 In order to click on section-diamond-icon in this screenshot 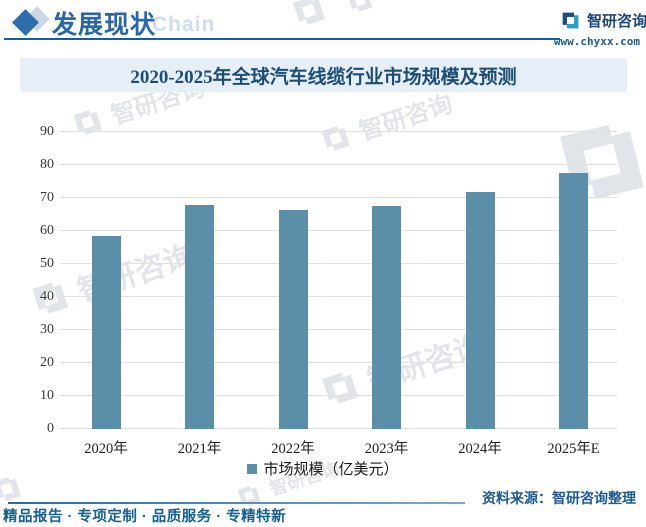, I will do `click(31, 22)`.